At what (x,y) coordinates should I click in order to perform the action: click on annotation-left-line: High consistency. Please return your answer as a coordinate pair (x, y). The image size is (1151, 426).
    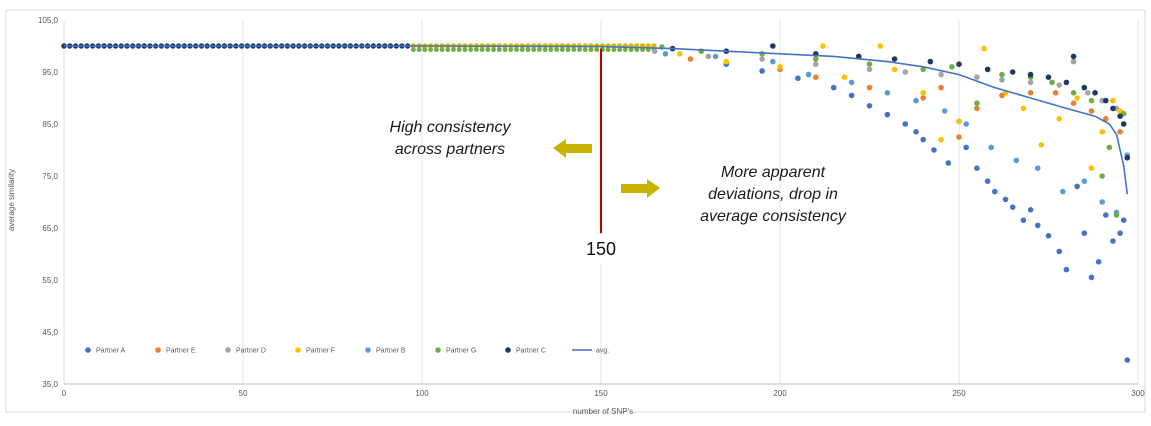
    Looking at the image, I should click on (451, 127).